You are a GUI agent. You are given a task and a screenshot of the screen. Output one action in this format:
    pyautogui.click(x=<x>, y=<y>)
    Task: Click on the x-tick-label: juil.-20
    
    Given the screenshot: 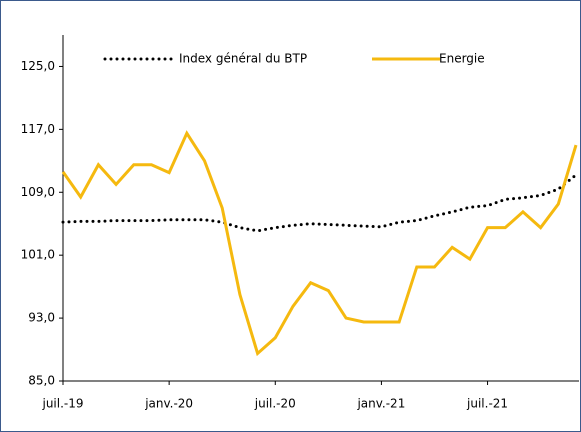 What is the action you would take?
    pyautogui.click(x=275, y=404)
    